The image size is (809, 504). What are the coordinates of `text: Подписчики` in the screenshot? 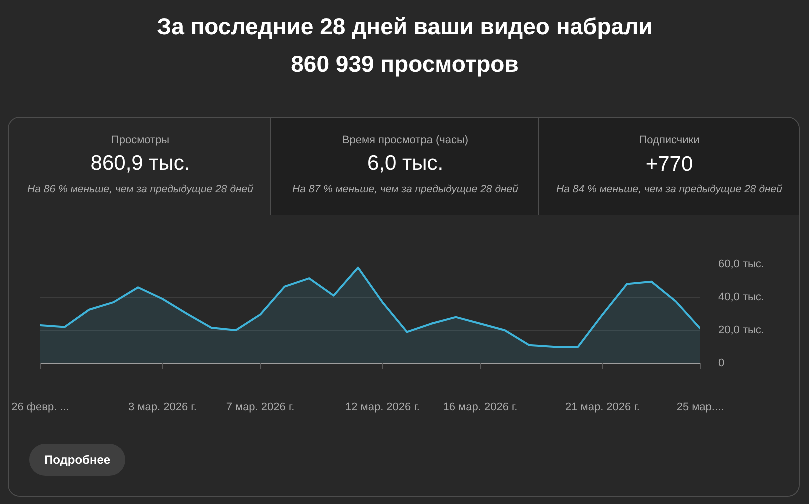 It's located at (669, 140).